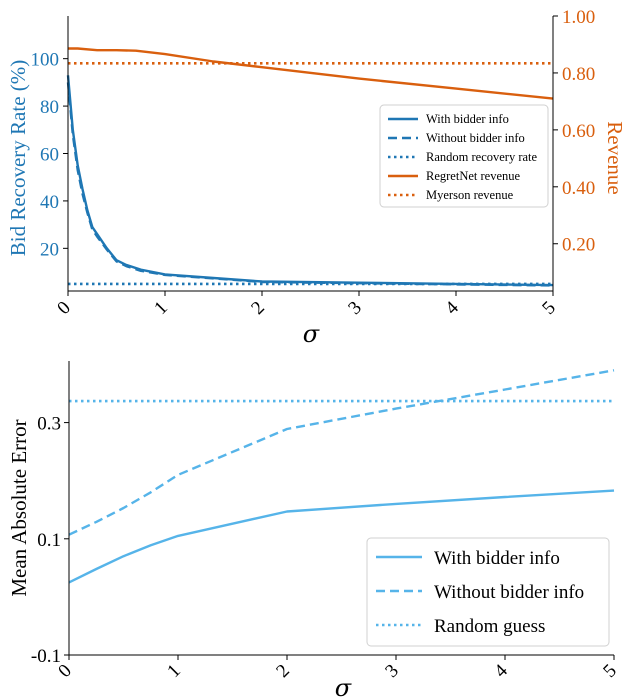 This screenshot has width=626, height=699. Describe the element at coordinates (614, 157) in the screenshot. I see `top-y2-axis-label: Revenue` at that location.